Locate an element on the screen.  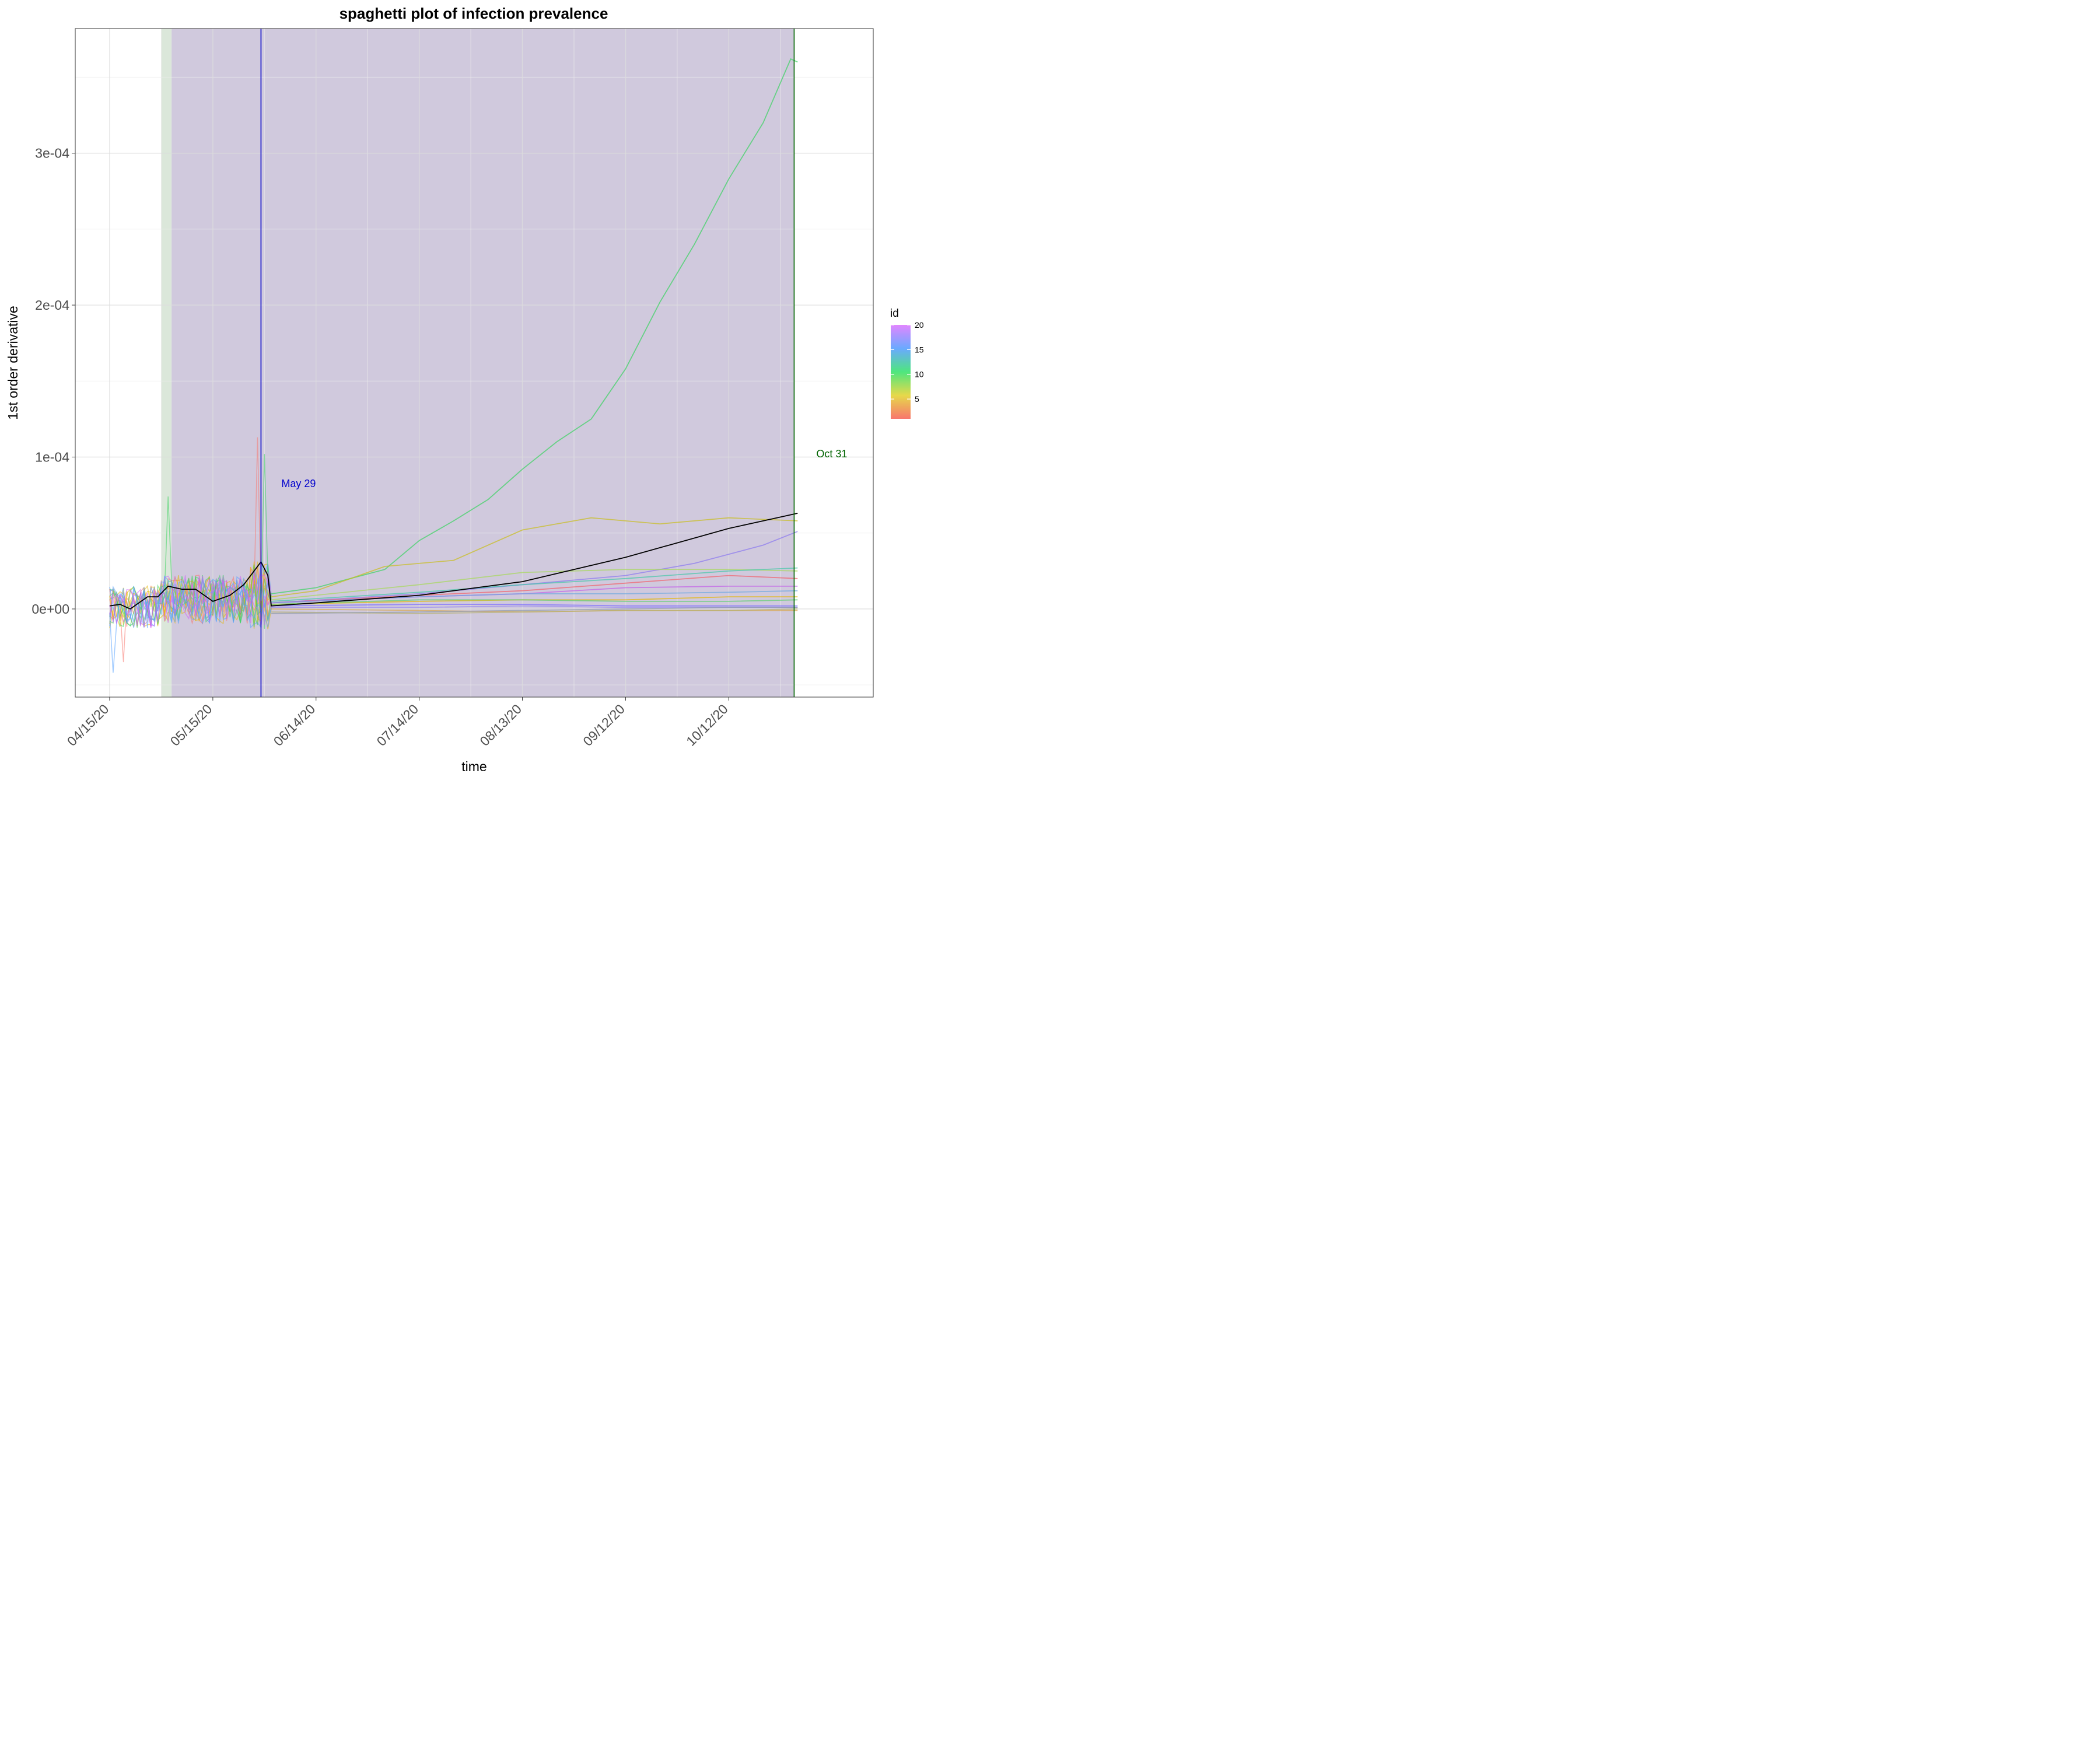
vertical-reference-lines: May 29 Oct 31 is located at coordinates (553, 363).